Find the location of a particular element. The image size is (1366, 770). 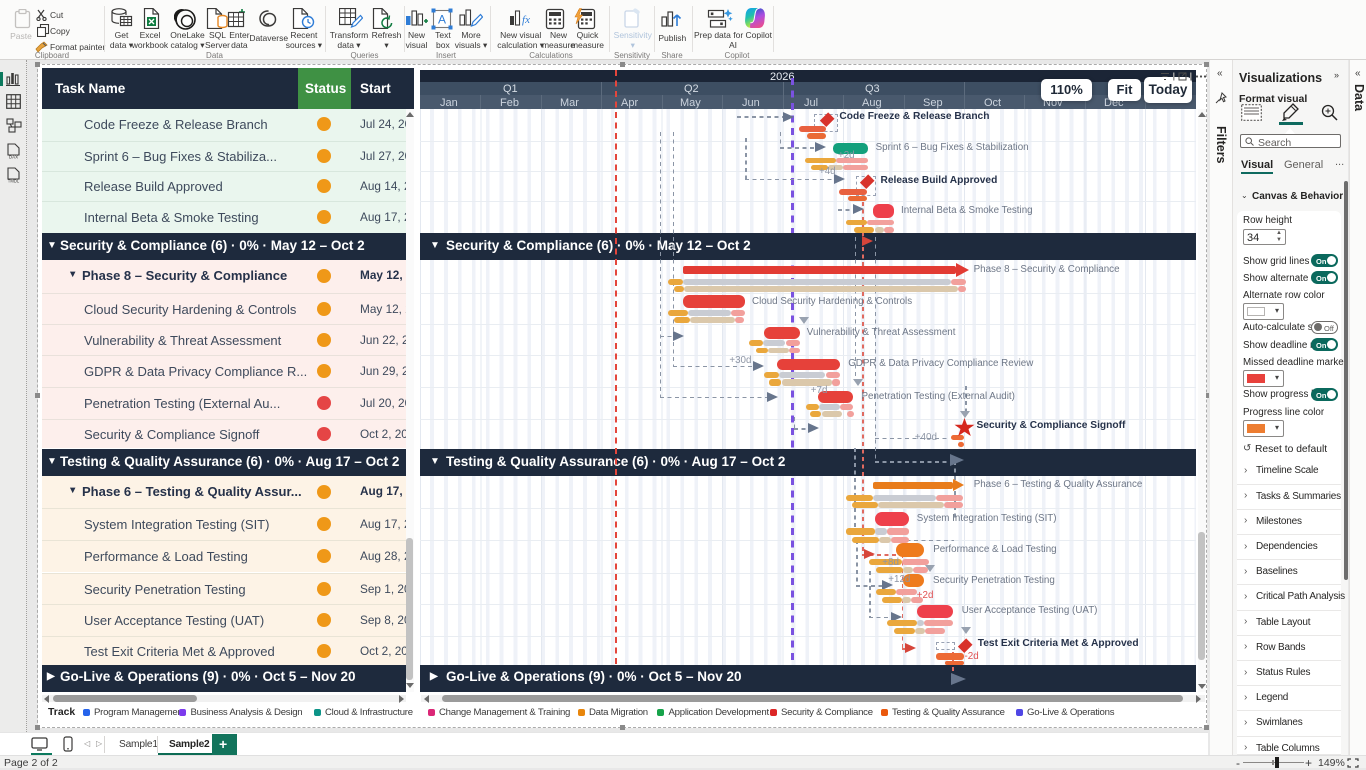

svg-text: A is located at coordinates (442, 20).